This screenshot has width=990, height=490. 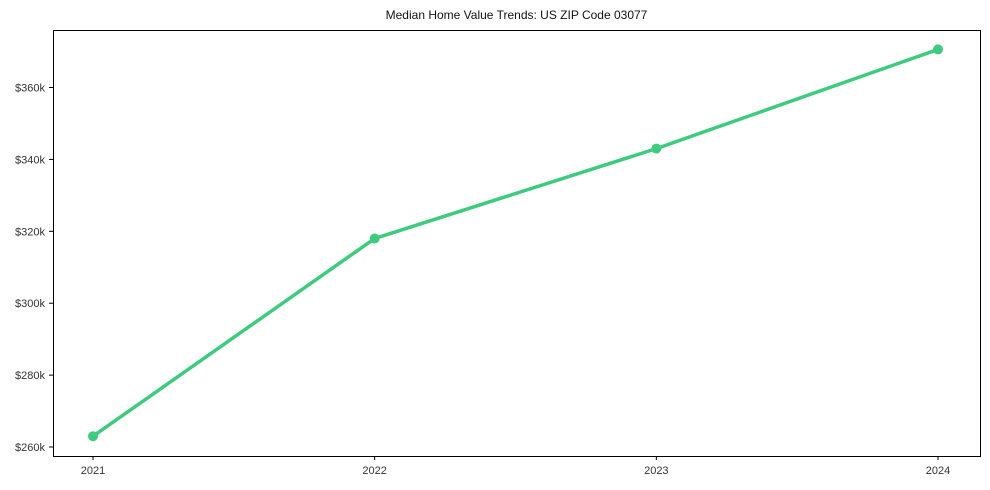 What do you see at coordinates (938, 471) in the screenshot?
I see `x-tick-label: 2024` at bounding box center [938, 471].